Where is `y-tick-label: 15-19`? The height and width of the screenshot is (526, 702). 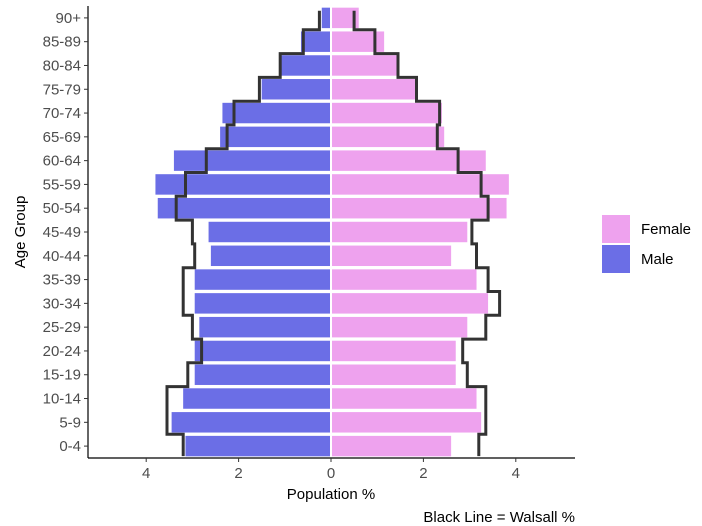 y-tick-label: 15-19 is located at coordinates (62, 375).